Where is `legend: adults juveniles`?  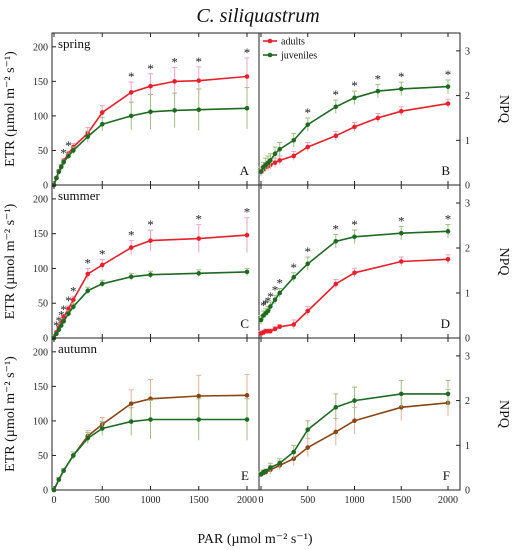
legend: adults juveniles is located at coordinates (290, 49).